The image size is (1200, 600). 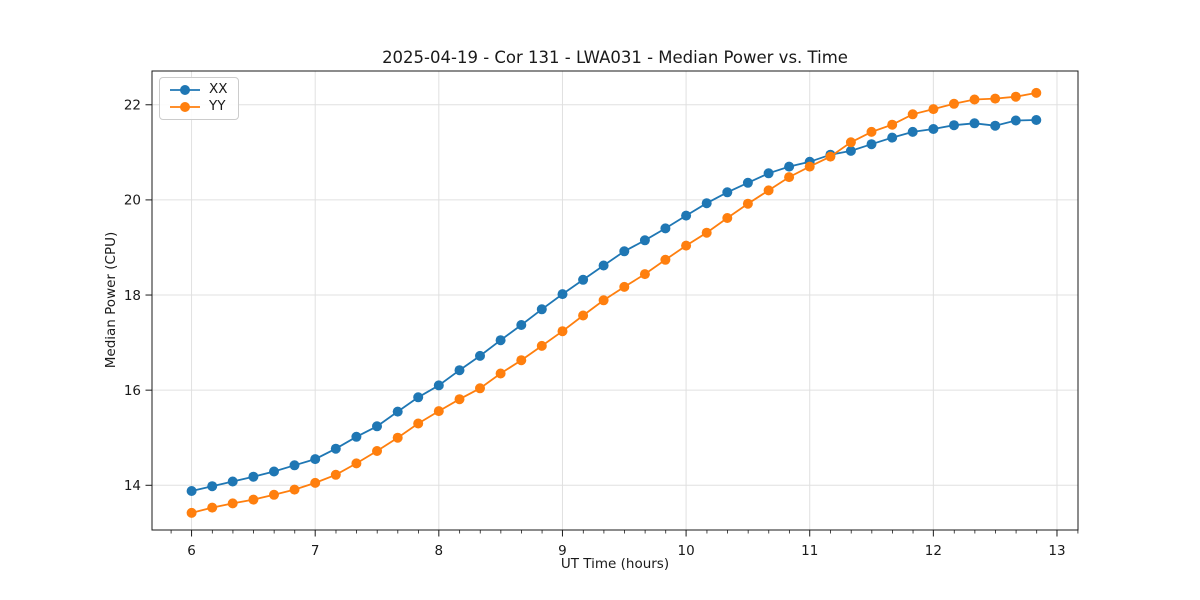 I want to click on legend-label-xx: XX, so click(x=218, y=89).